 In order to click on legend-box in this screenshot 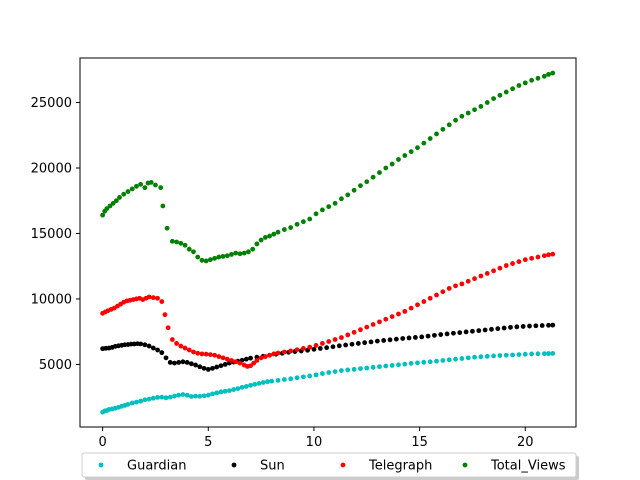, I will do `click(329, 465)`.